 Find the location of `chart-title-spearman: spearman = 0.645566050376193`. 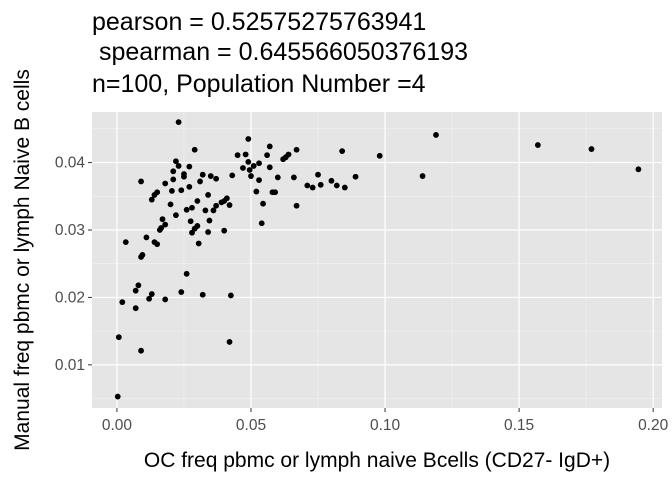

chart-title-spearman: spearman = 0.645566050376193 is located at coordinates (280, 52).